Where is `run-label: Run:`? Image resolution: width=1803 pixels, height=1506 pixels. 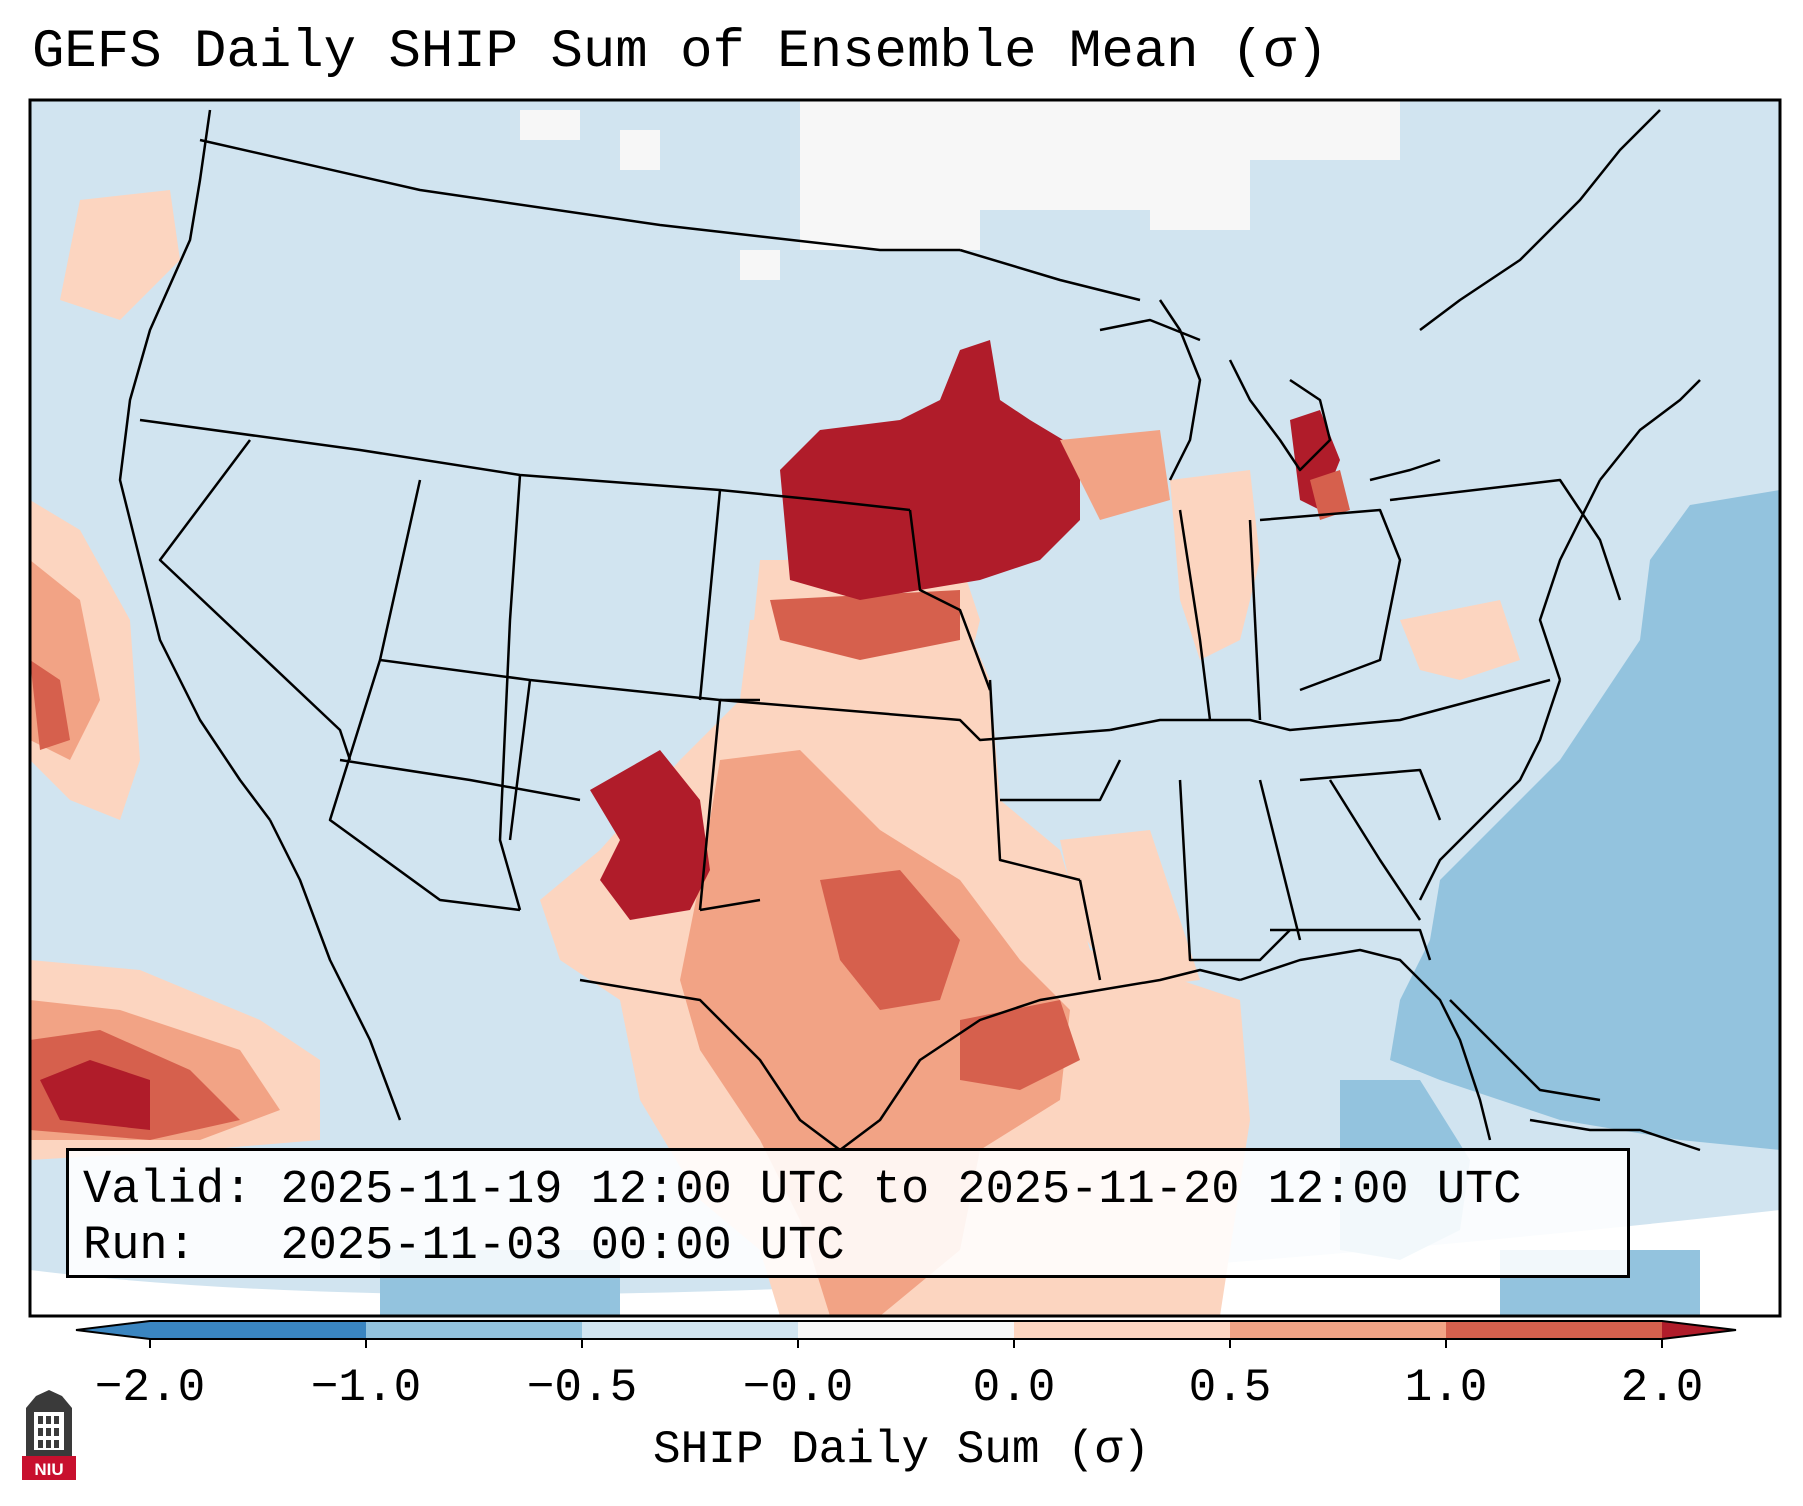
run-label: Run: is located at coordinates (139, 1246).